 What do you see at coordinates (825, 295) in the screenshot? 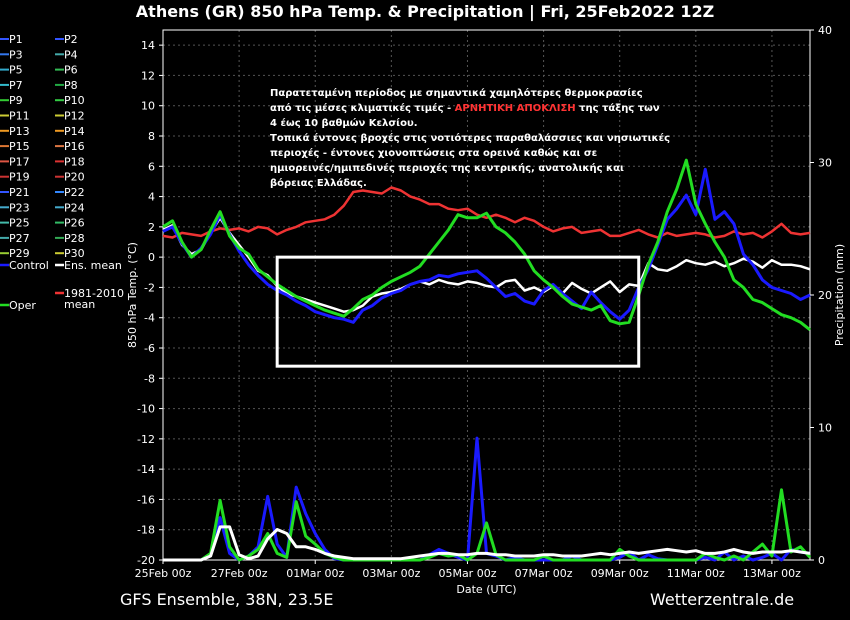
I see `y-right-tick-label: 20` at bounding box center [825, 295].